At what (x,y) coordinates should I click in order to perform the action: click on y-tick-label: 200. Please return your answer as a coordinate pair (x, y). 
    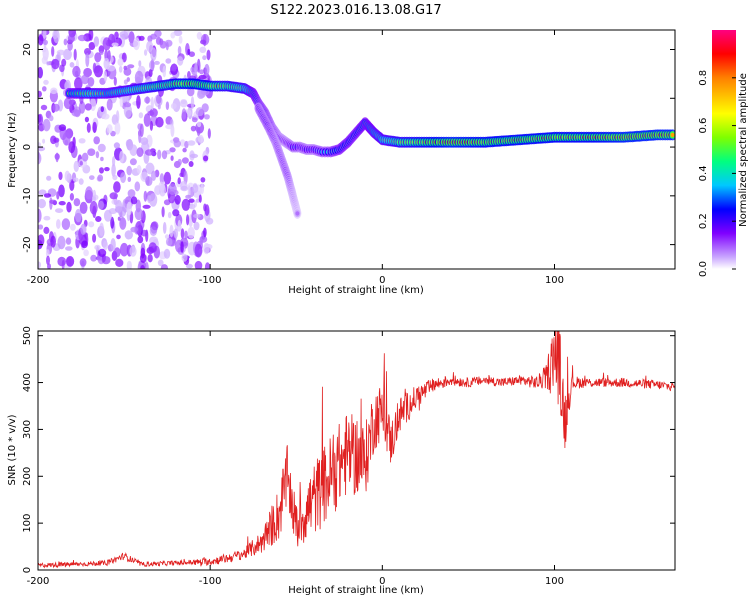
    Looking at the image, I should click on (27, 476).